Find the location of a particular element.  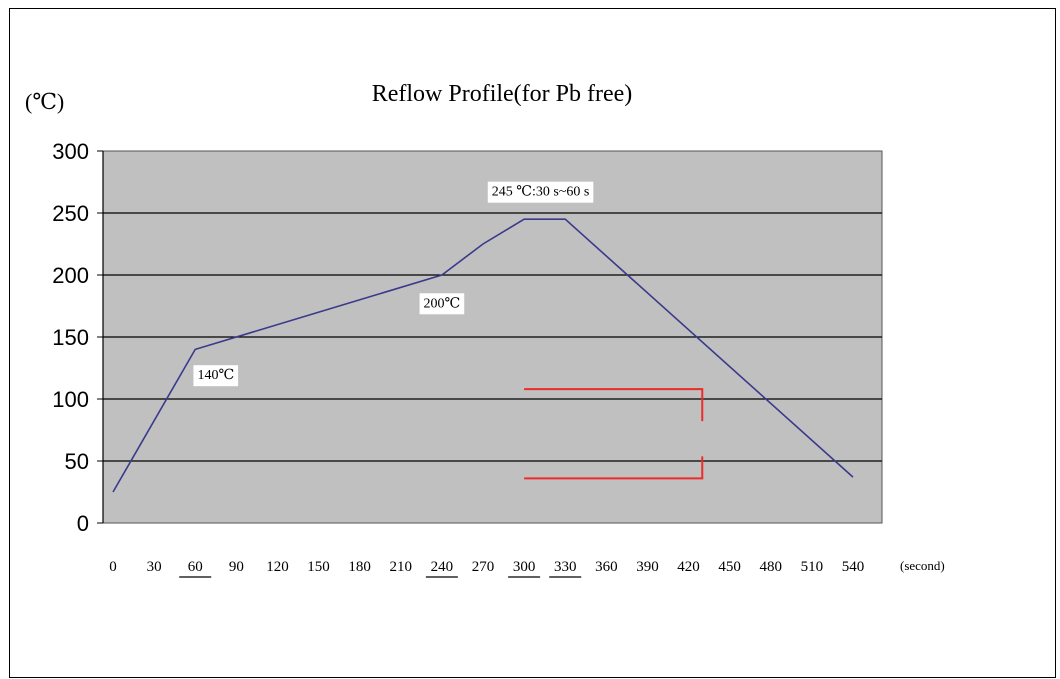

y-axis-ticks: 0 50 100 150 200 250 300 is located at coordinates (77, 337).